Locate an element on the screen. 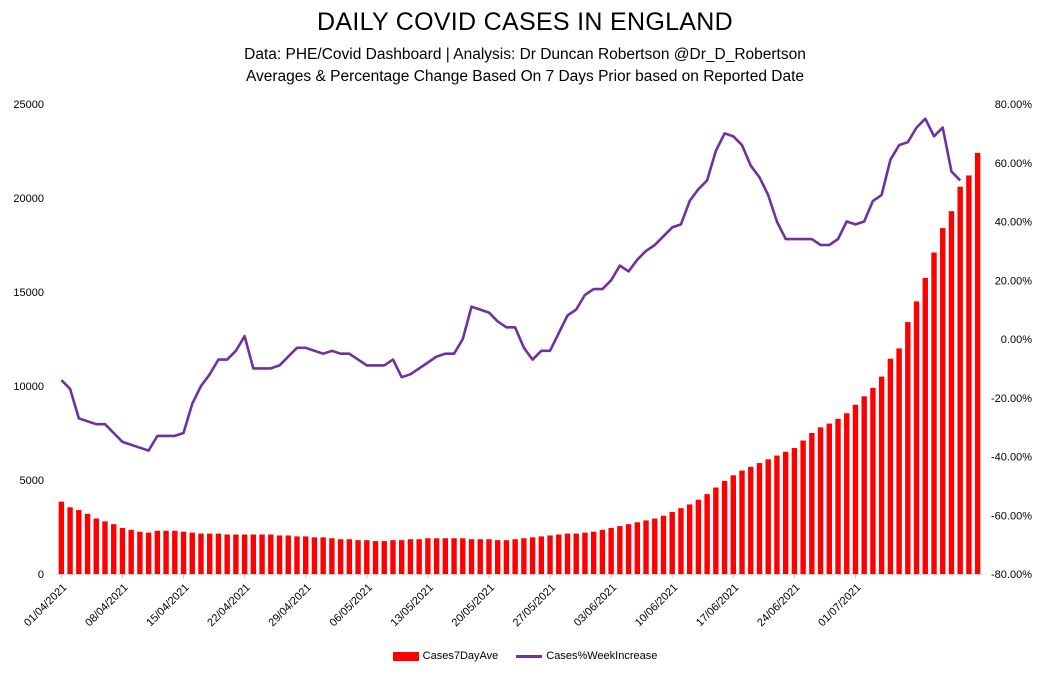  x-tick-label: 03/06/2021 is located at coordinates (595, 605).